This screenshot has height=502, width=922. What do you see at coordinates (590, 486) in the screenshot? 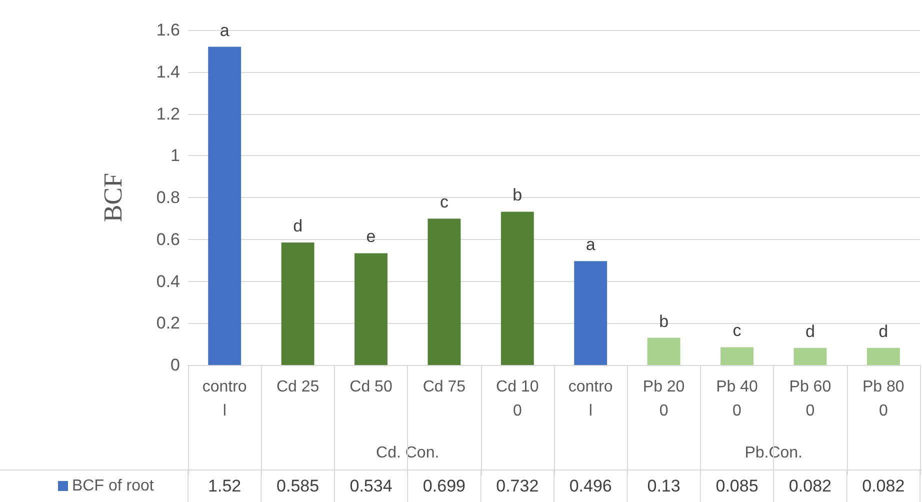
I see `data-label: 0.496` at bounding box center [590, 486].